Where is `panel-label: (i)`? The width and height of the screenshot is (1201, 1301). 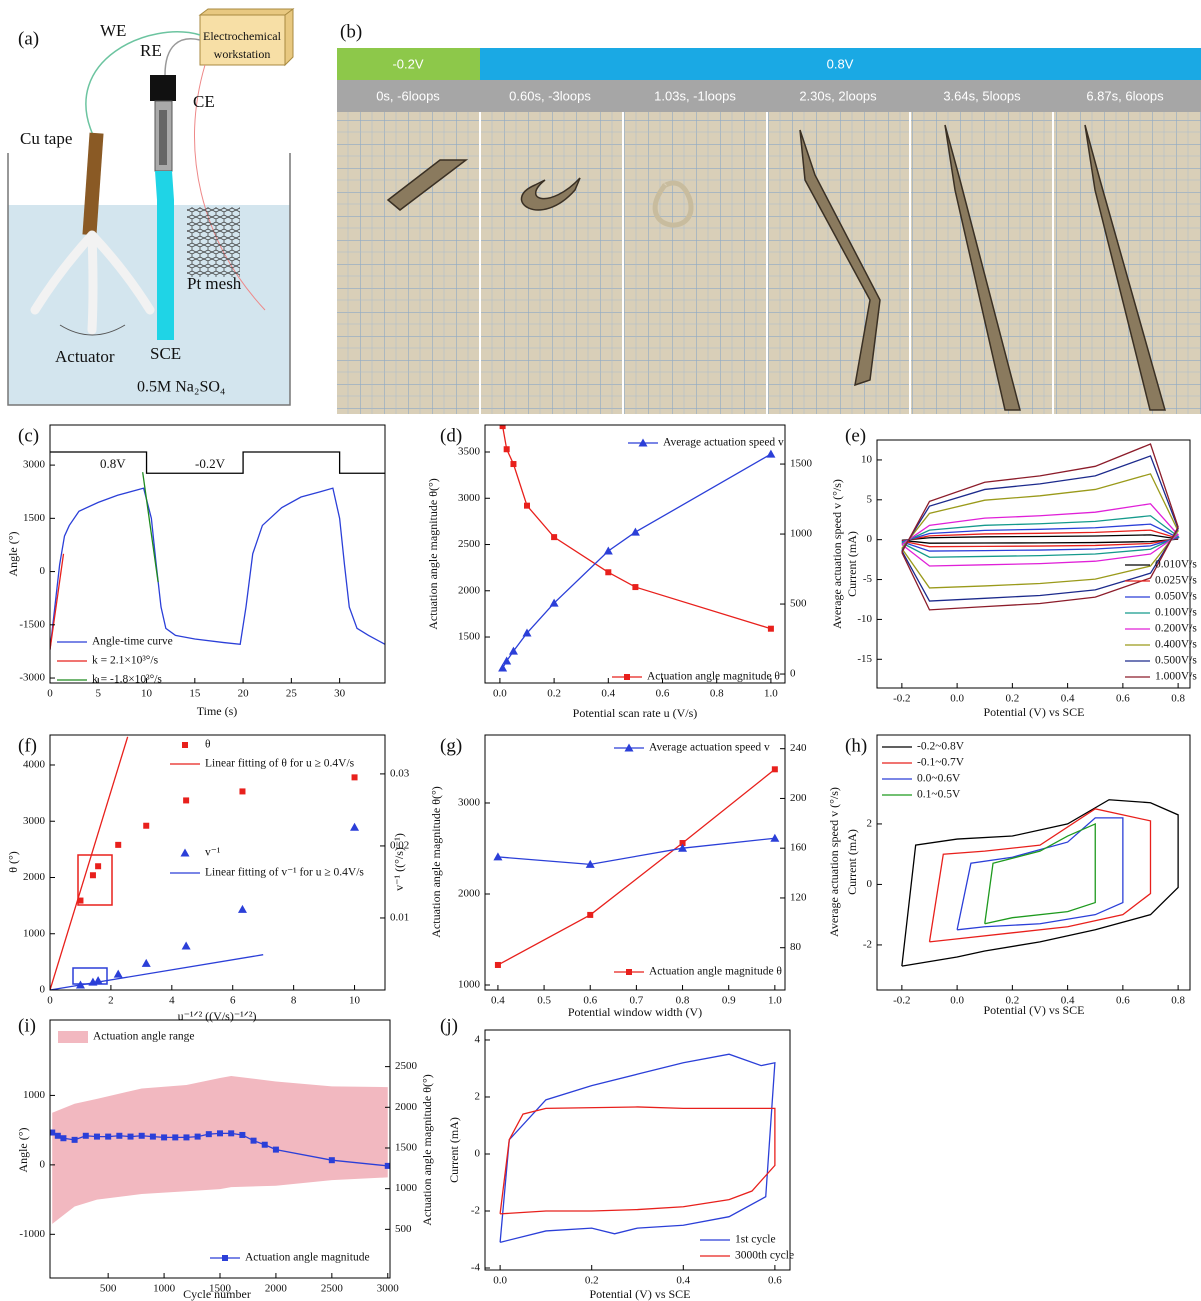
panel-label: (i) is located at coordinates (27, 1025).